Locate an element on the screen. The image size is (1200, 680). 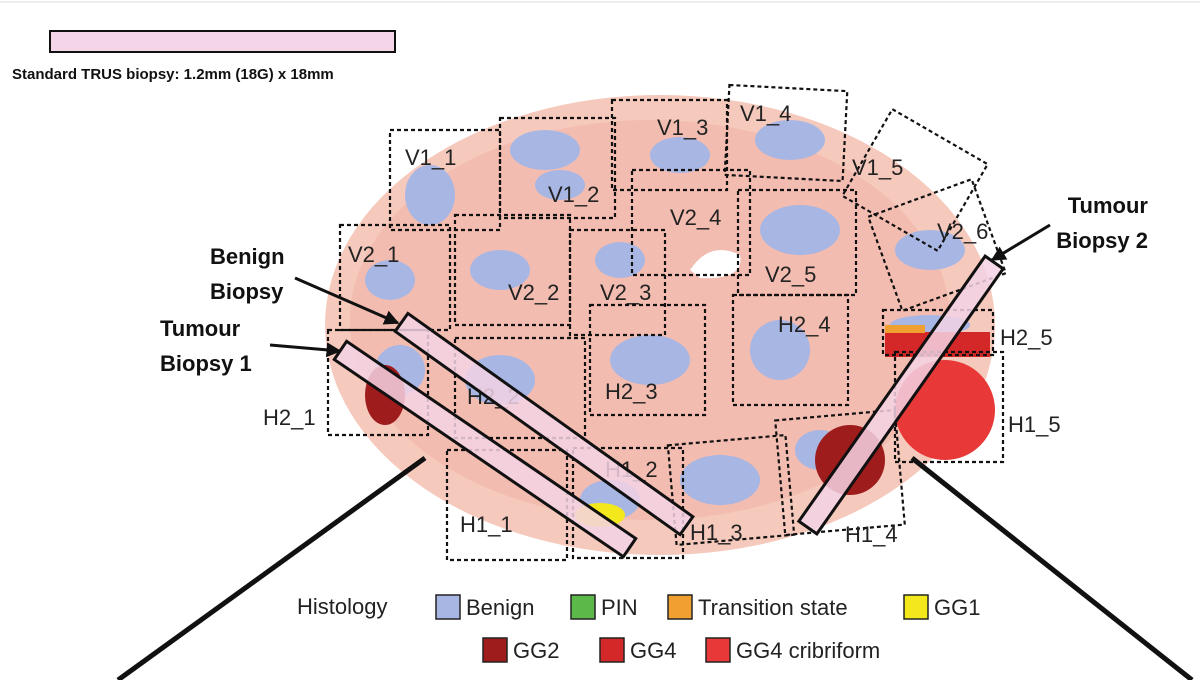
legend-label: Benign is located at coordinates (500, 607).